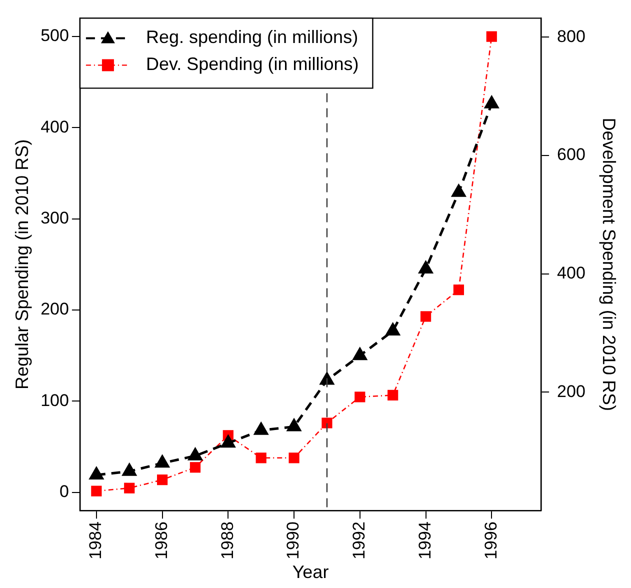  What do you see at coordinates (252, 64) in the screenshot?
I see `legend-label: Dev. Spending (in millions)` at bounding box center [252, 64].